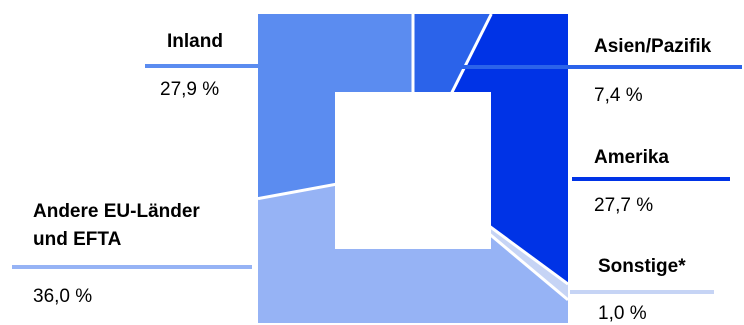 Image resolution: width=744 pixels, height=325 pixels. Describe the element at coordinates (642, 266) in the screenshot. I see `label-sonstige: Sonstige*` at that location.